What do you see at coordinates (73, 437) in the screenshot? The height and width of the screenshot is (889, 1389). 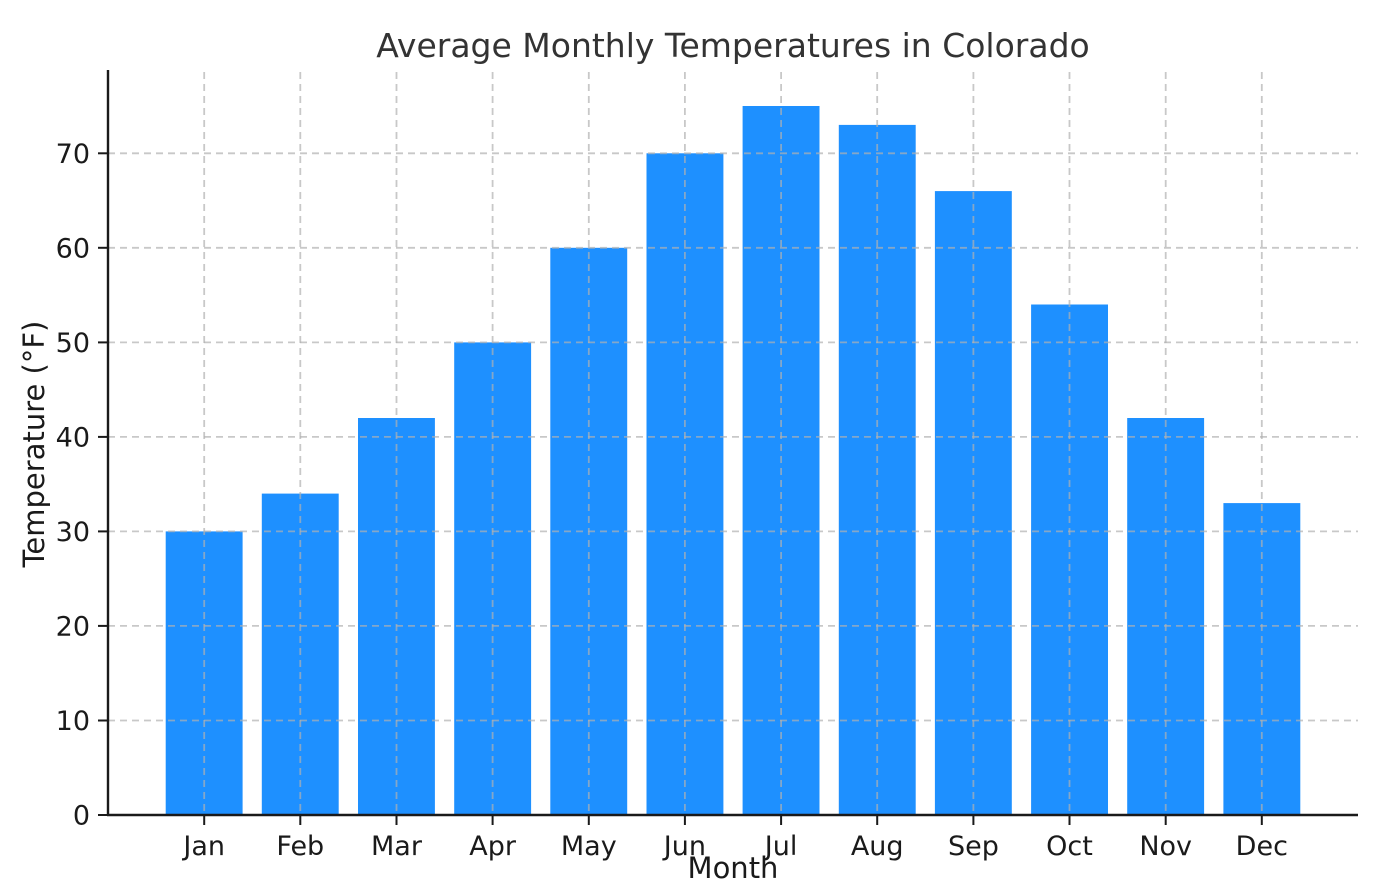 I see `y-tick-label-40: 40` at bounding box center [73, 437].